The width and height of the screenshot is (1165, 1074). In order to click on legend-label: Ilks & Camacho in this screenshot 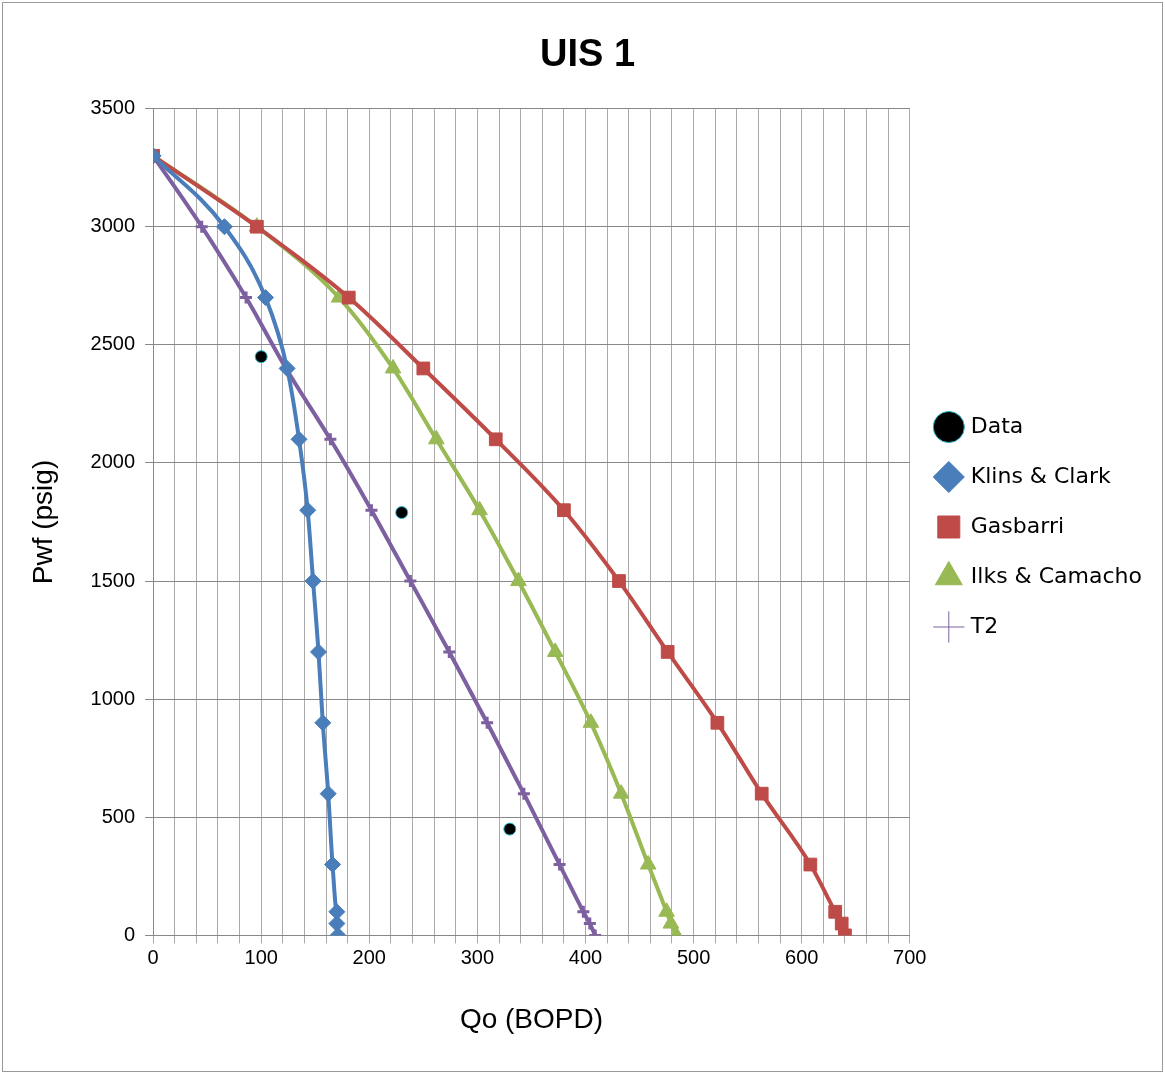, I will do `click(1056, 575)`.